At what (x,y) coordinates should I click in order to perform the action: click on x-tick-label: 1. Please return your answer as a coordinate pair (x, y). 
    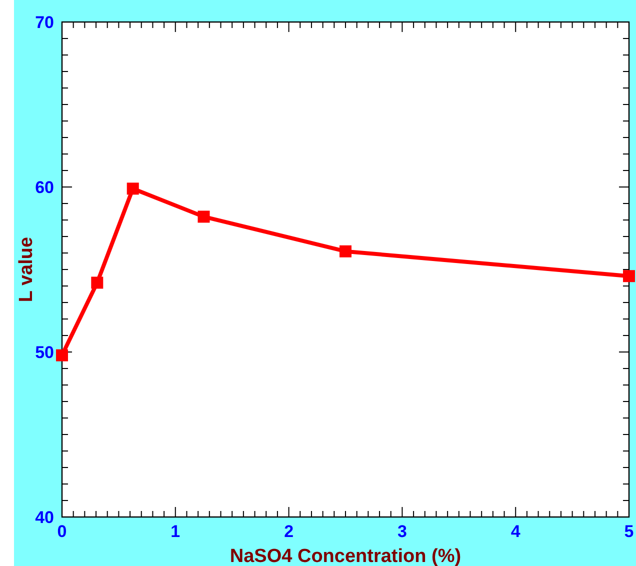
    Looking at the image, I should click on (175, 531).